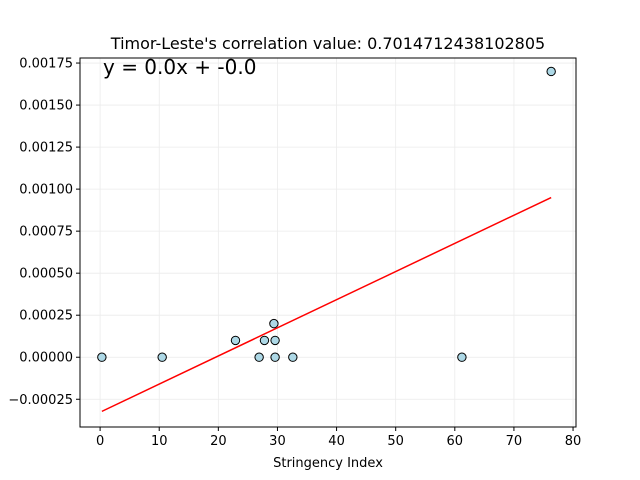 The width and height of the screenshot is (640, 480). Describe the element at coordinates (573, 441) in the screenshot. I see `x-tick-label: 80` at that location.